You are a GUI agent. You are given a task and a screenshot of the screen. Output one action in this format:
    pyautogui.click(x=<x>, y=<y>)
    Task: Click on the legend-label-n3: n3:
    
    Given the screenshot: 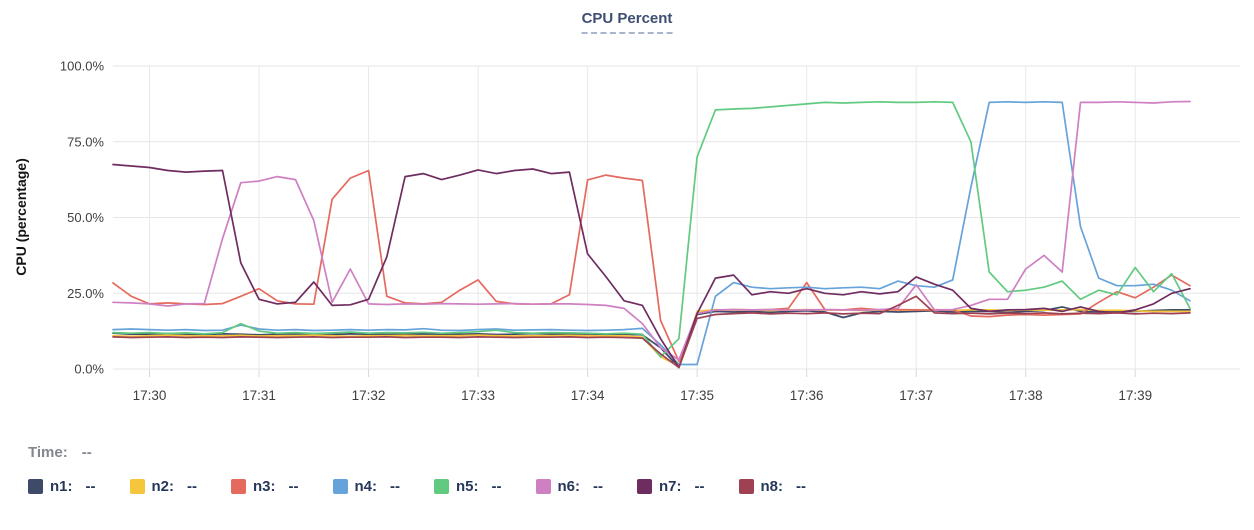 What is the action you would take?
    pyautogui.click(x=264, y=486)
    